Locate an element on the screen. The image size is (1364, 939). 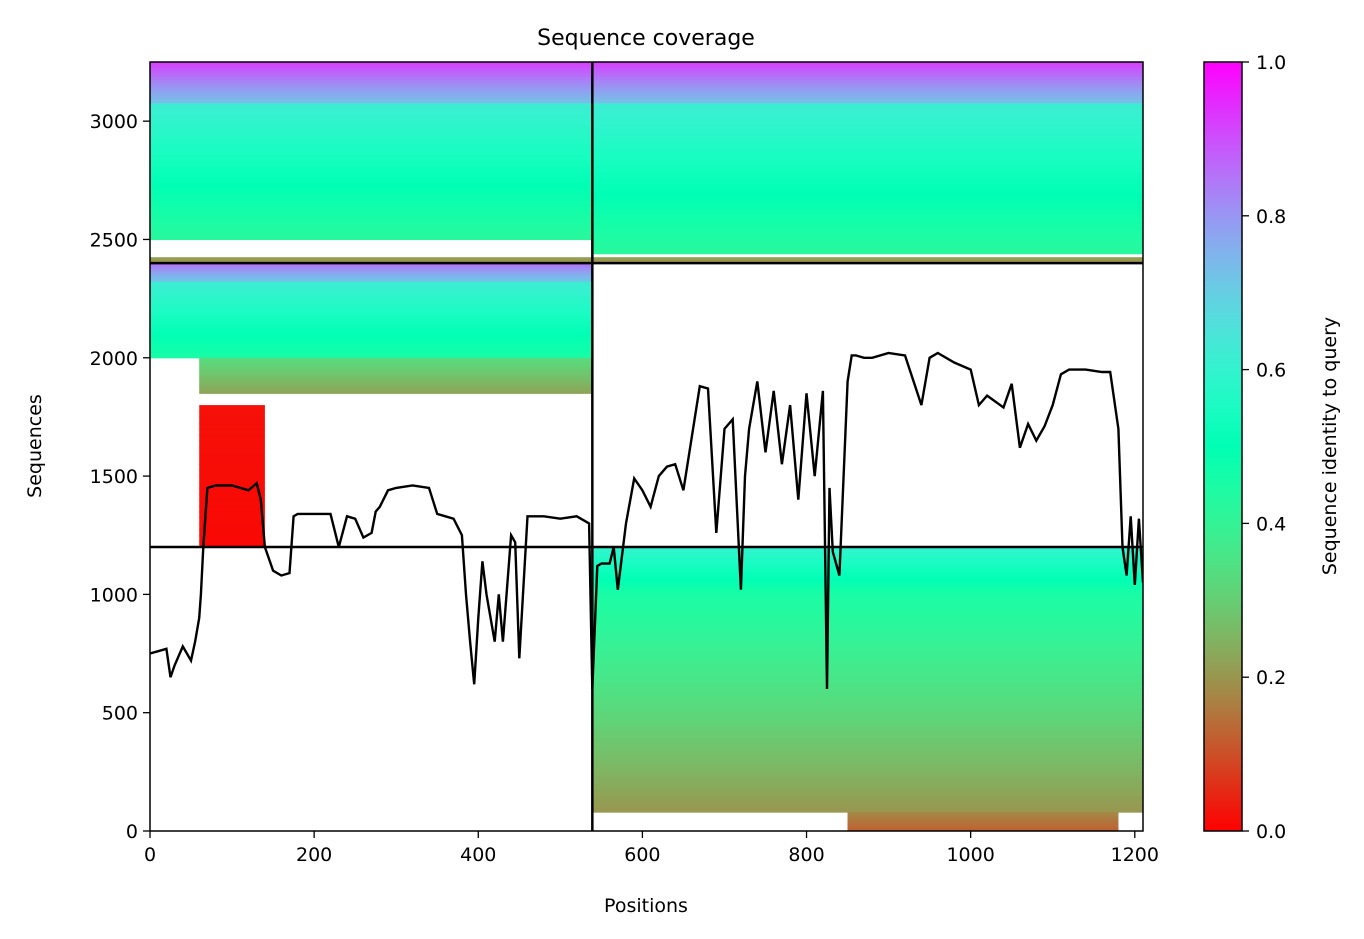
colorbar-label: Sequence identity to query is located at coordinates (1330, 446).